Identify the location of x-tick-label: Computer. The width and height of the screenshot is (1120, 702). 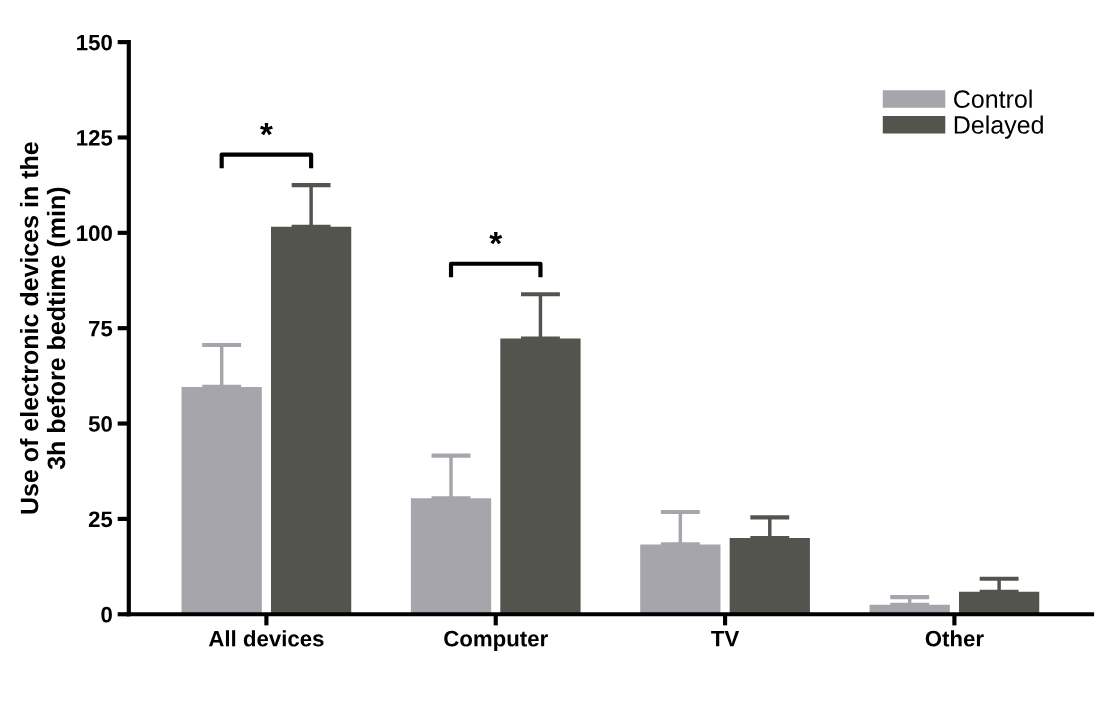
(496, 640).